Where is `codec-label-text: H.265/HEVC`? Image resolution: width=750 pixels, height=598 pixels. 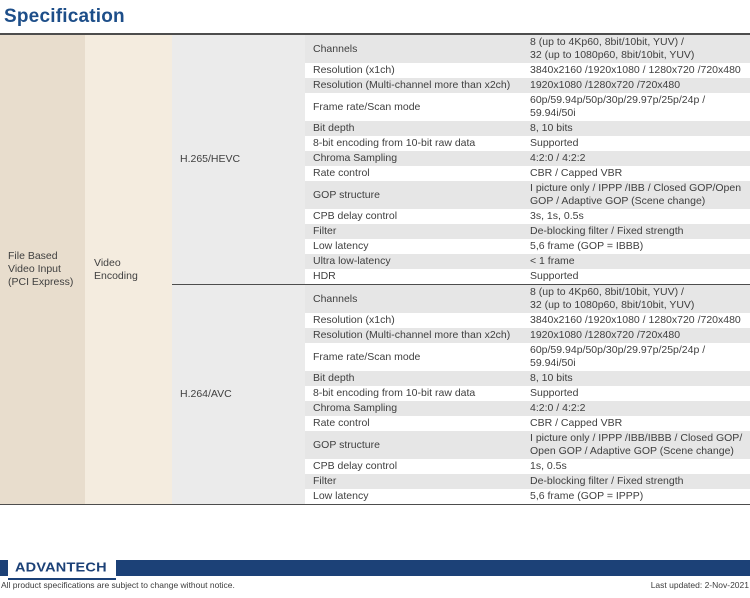 codec-label-text: H.265/HEVC is located at coordinates (210, 159).